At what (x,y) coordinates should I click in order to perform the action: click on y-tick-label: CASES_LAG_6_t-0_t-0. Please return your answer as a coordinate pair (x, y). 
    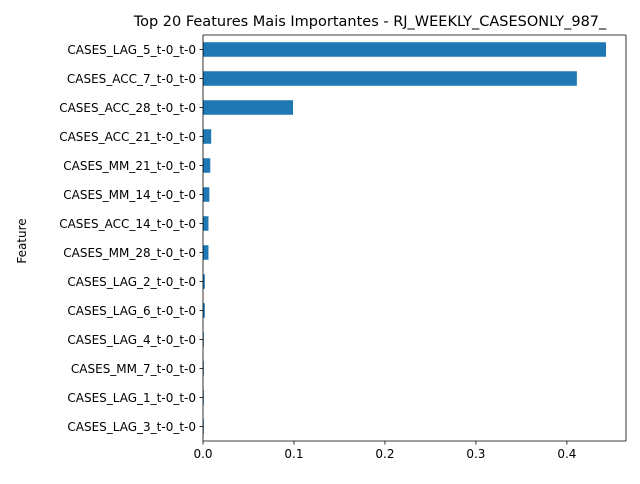
    Looking at the image, I should click on (131, 311).